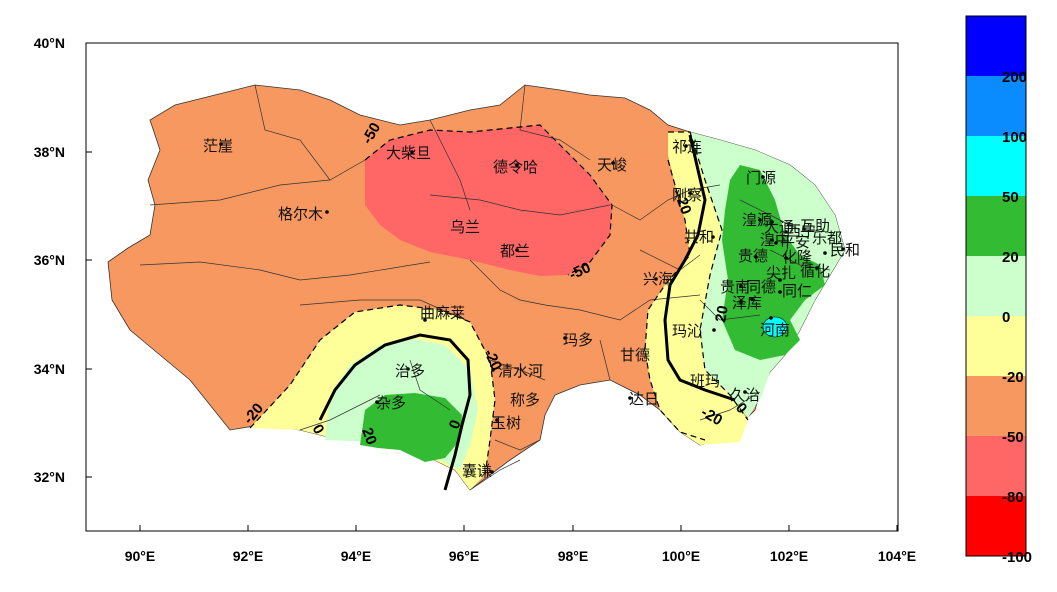  What do you see at coordinates (735, 287) in the screenshot?
I see `place-label: 贵南` at bounding box center [735, 287].